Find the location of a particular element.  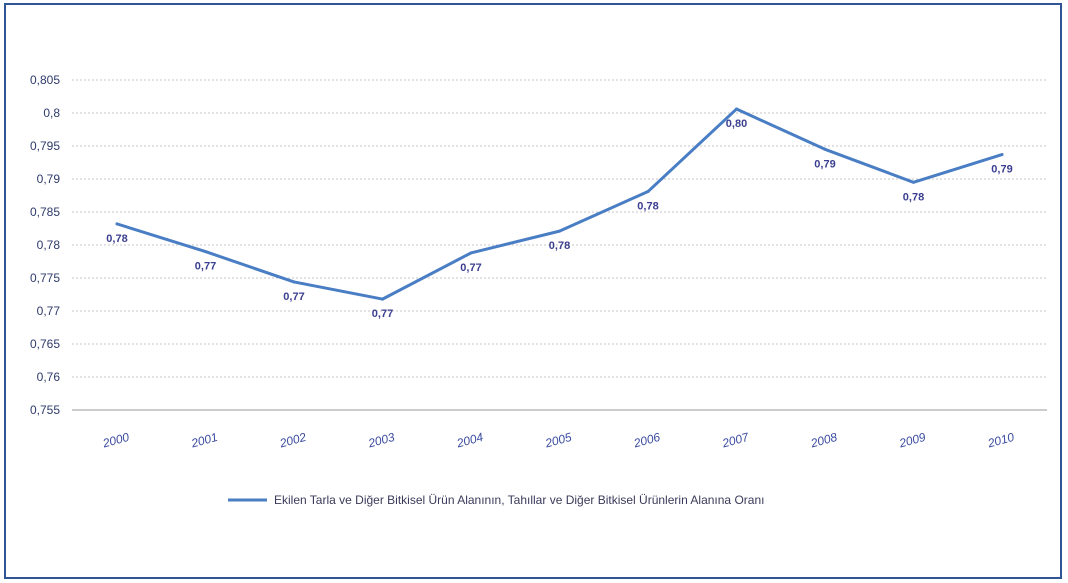

y-tick-label: 0,8 is located at coordinates (51, 113).